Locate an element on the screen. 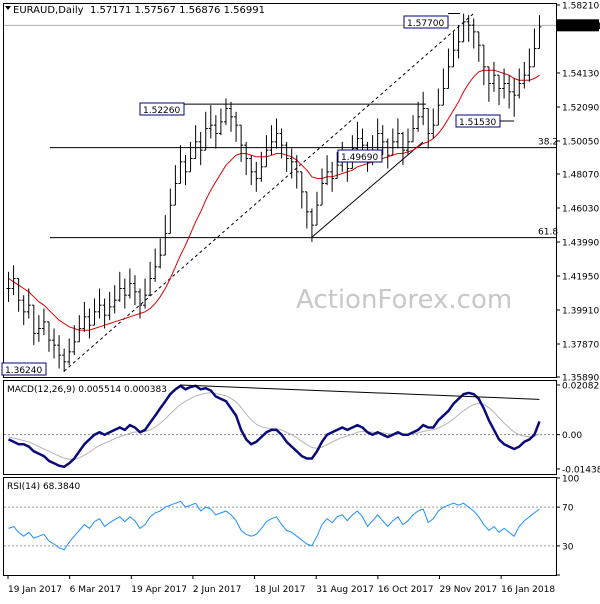 This screenshot has height=604, width=600. x-axis-label: 19 Apr 2017 is located at coordinates (159, 590).